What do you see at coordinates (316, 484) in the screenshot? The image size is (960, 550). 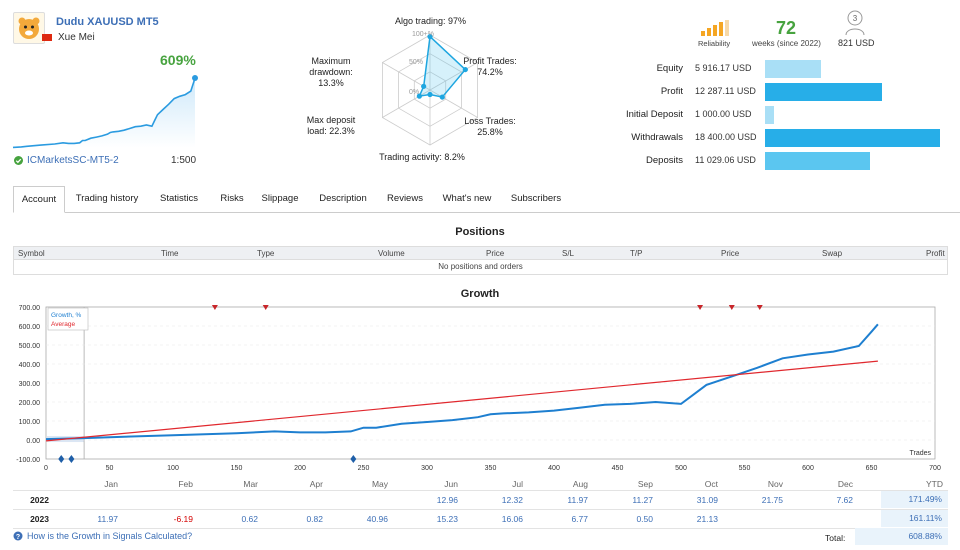 I see `month-header: Apr` at bounding box center [316, 484].